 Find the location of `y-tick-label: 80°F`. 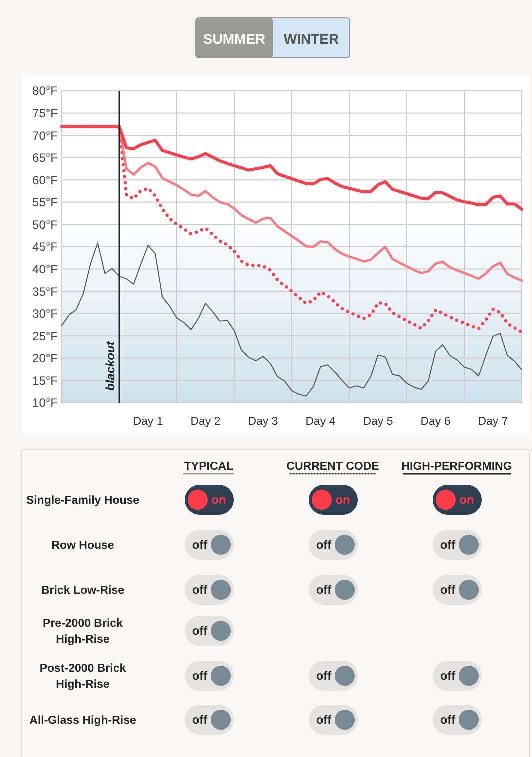

y-tick-label: 80°F is located at coordinates (45, 91).